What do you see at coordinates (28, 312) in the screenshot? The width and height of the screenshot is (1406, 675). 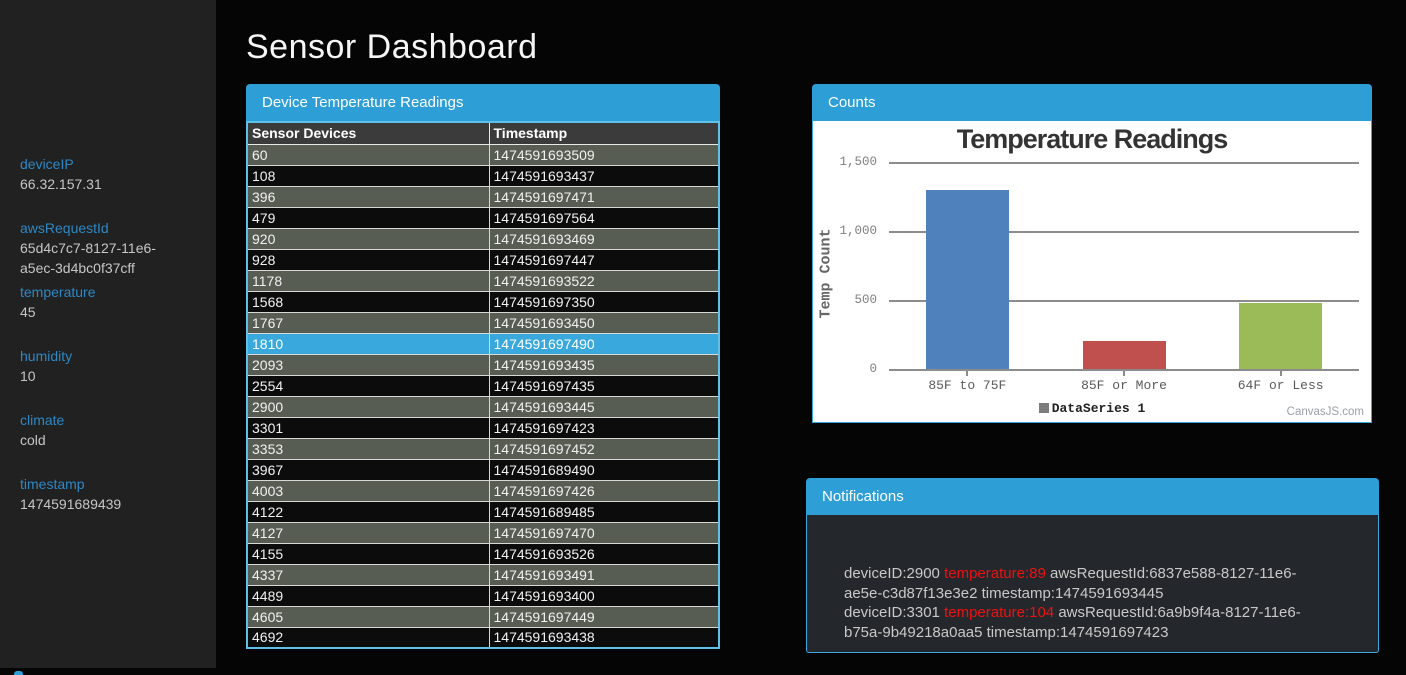 I see `sidebar-item-value: 45` at bounding box center [28, 312].